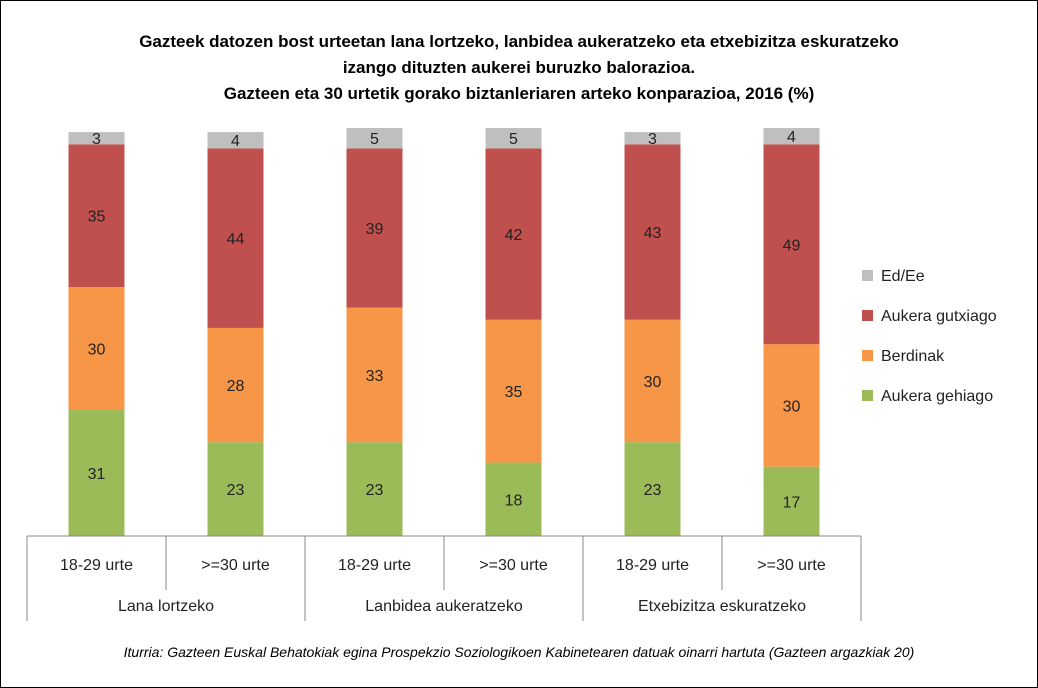 The width and height of the screenshot is (1038, 688). What do you see at coordinates (444, 606) in the screenshot?
I see `group-label: Lanbidea aukeratzeko` at bounding box center [444, 606].